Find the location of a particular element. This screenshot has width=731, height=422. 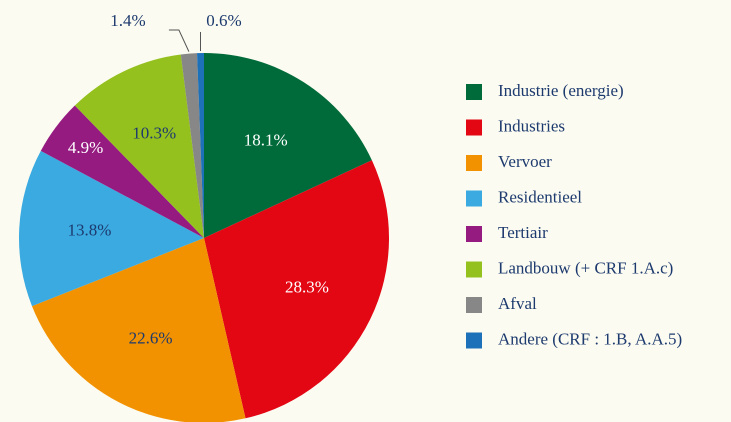

legend-label: Andere (CRF : 1.B, A.A.5) is located at coordinates (590, 338).